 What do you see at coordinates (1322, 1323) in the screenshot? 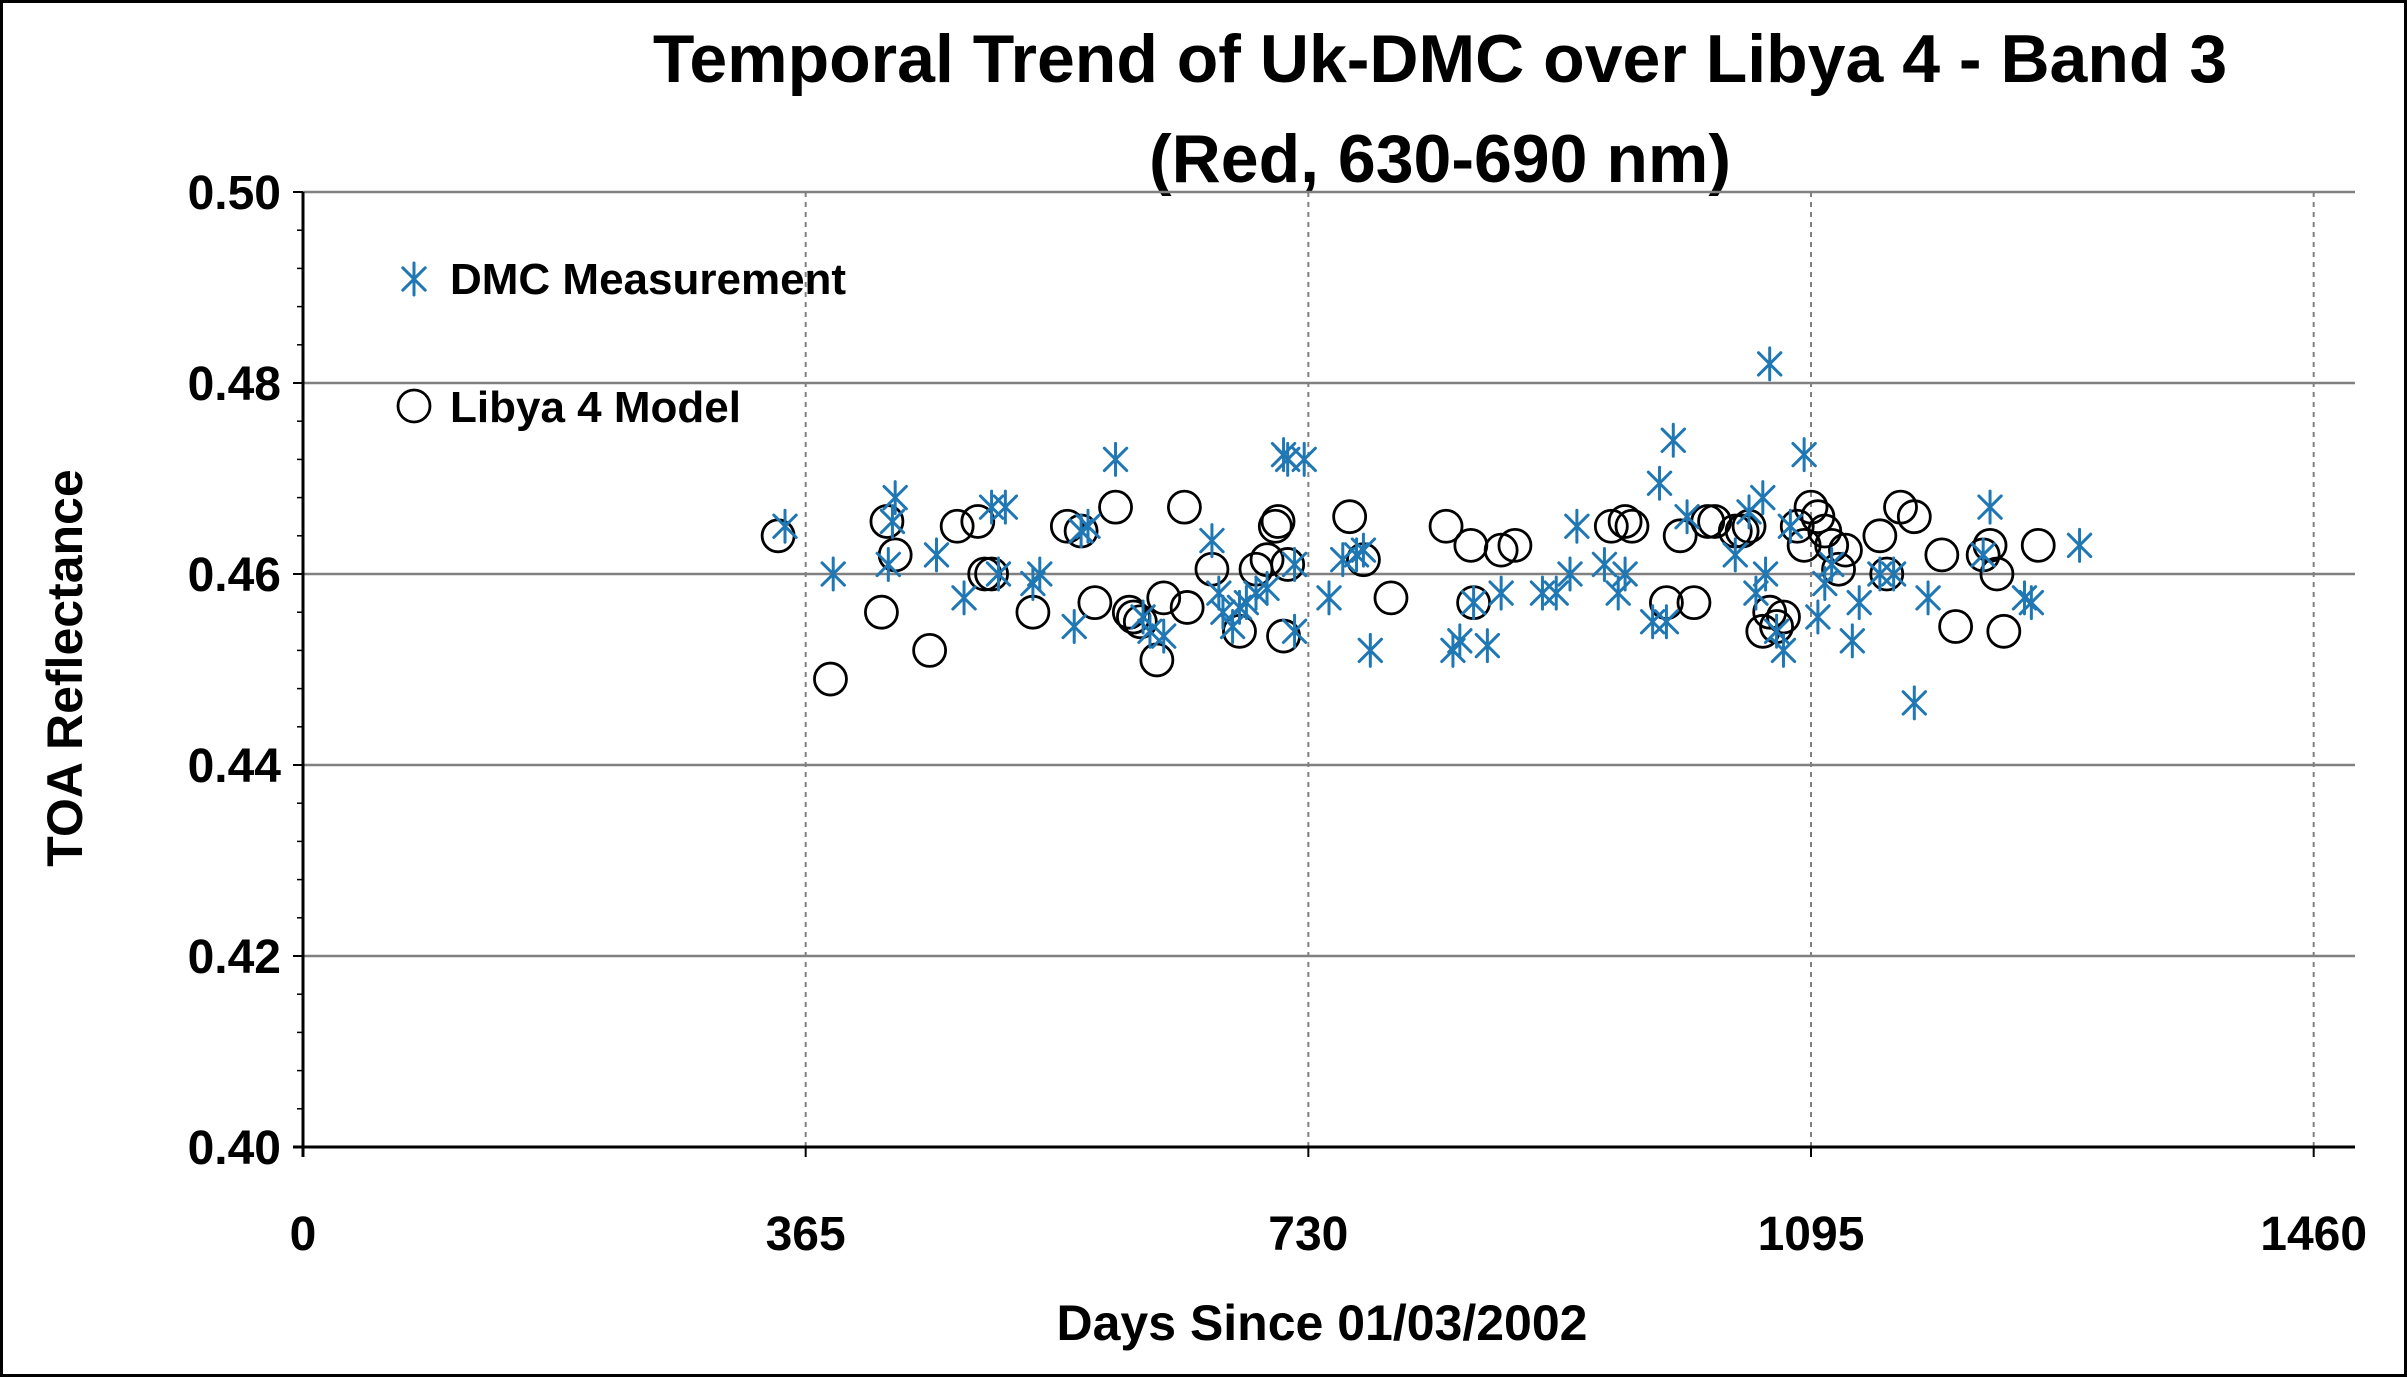
I see `x-axis-label: Days Since 01/03/2002` at bounding box center [1322, 1323].